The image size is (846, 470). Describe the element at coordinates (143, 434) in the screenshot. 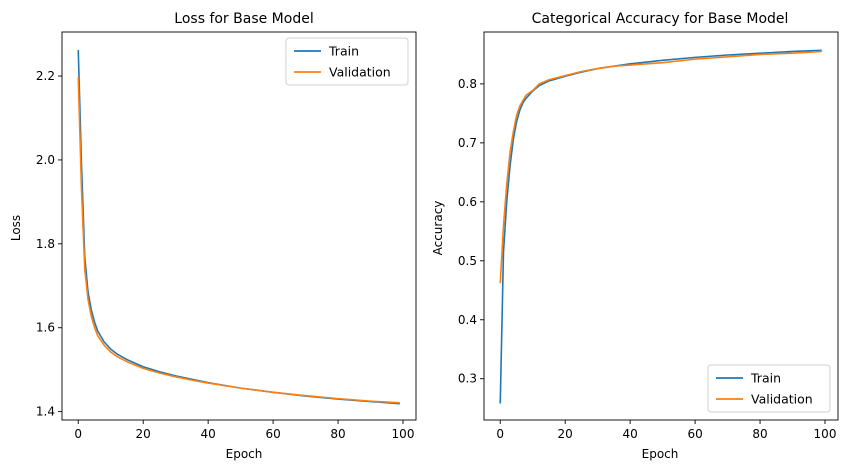

I see `loss-x-tick-label: 20` at that location.